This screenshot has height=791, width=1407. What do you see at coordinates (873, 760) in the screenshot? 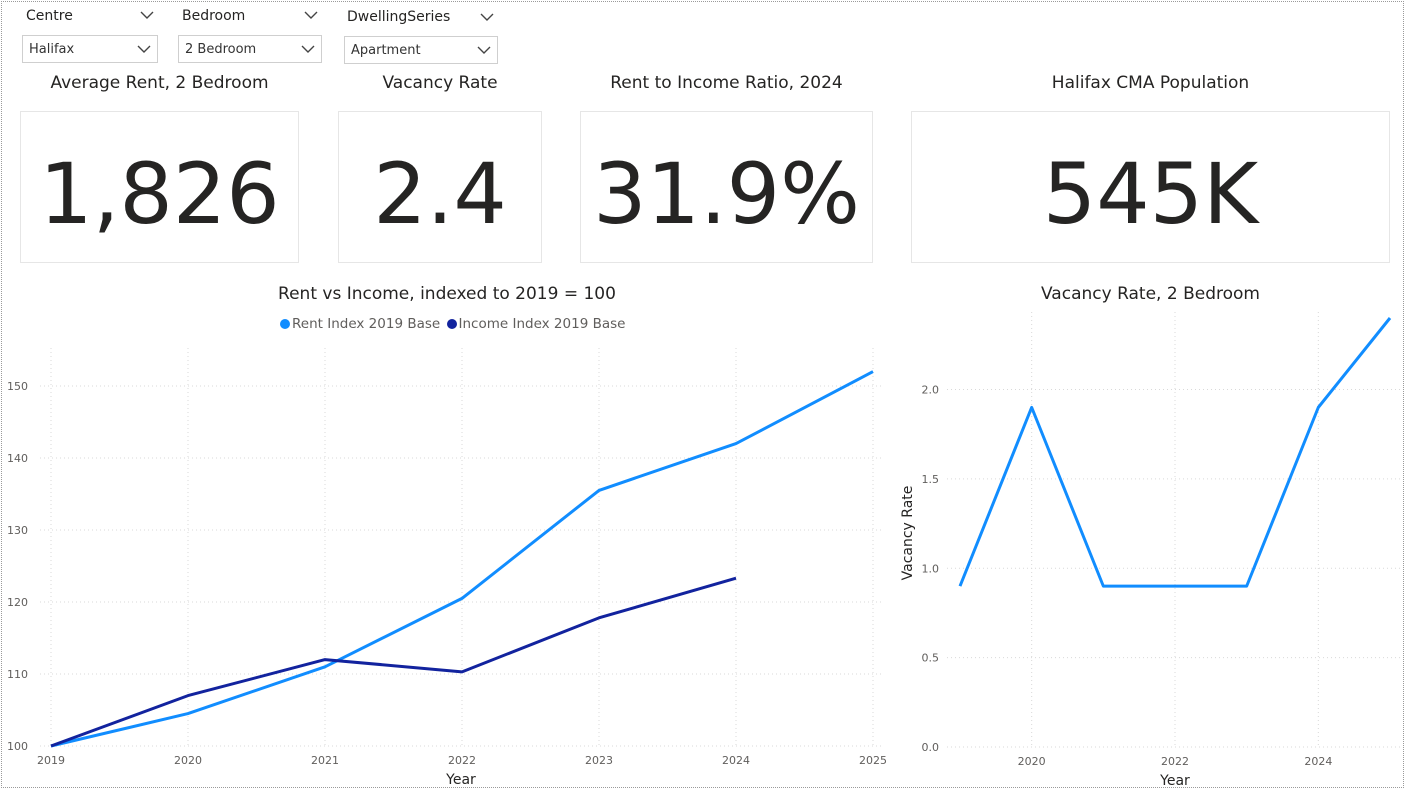
I see `x-tick-label: 2025` at bounding box center [873, 760].